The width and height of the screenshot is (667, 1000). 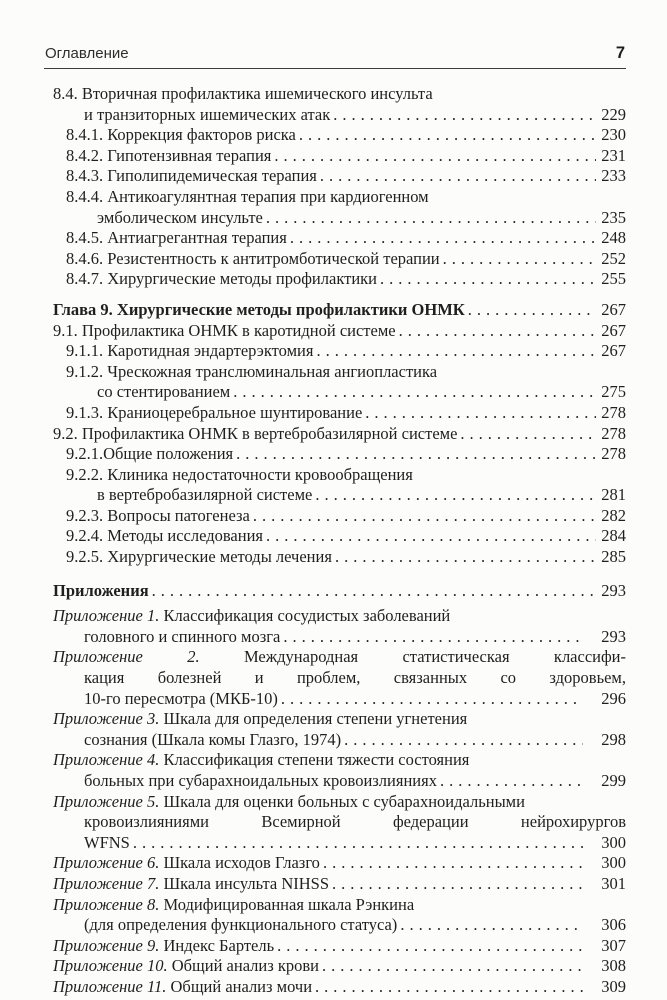 I want to click on text-segment: 8.4.3. Гиполипидемическая терапия, so click(x=191, y=176).